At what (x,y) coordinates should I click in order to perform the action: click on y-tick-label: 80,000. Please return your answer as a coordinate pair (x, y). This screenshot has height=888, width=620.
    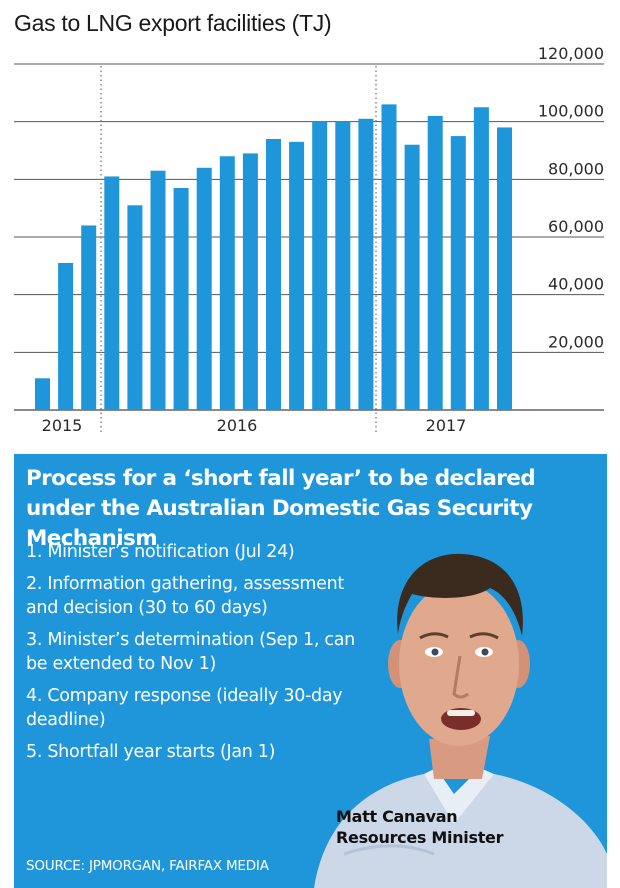
    Looking at the image, I should click on (576, 168).